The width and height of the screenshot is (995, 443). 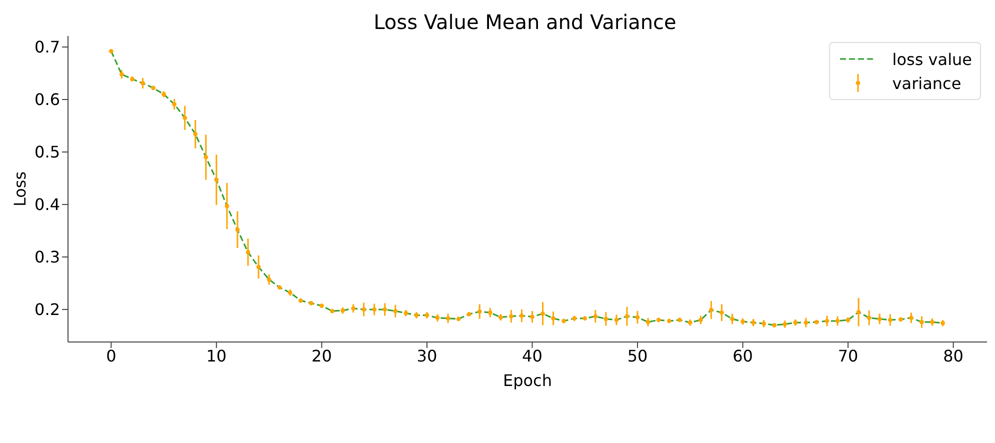 What do you see at coordinates (111, 356) in the screenshot?
I see `x-tick-label: 0` at bounding box center [111, 356].